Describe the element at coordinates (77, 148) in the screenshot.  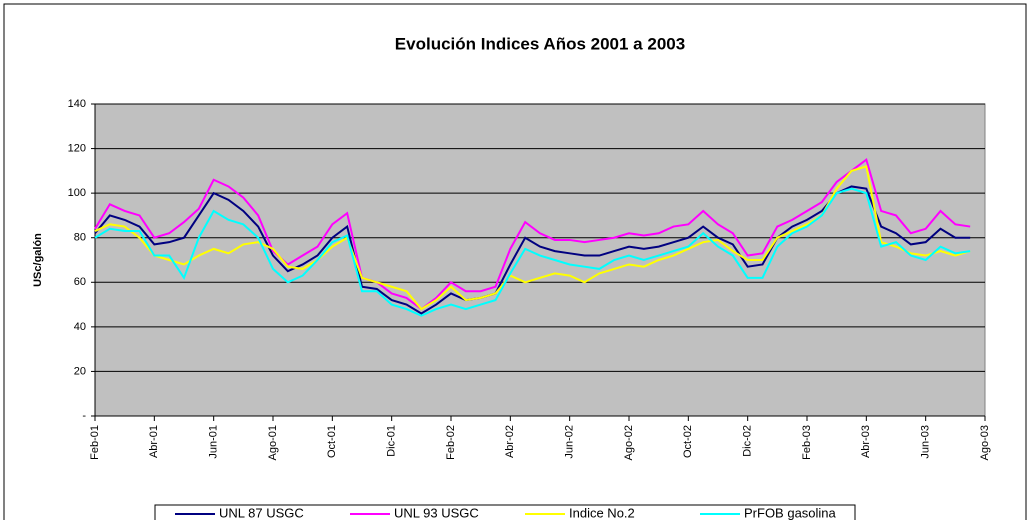
I see `y-tick-label: 120` at that location.